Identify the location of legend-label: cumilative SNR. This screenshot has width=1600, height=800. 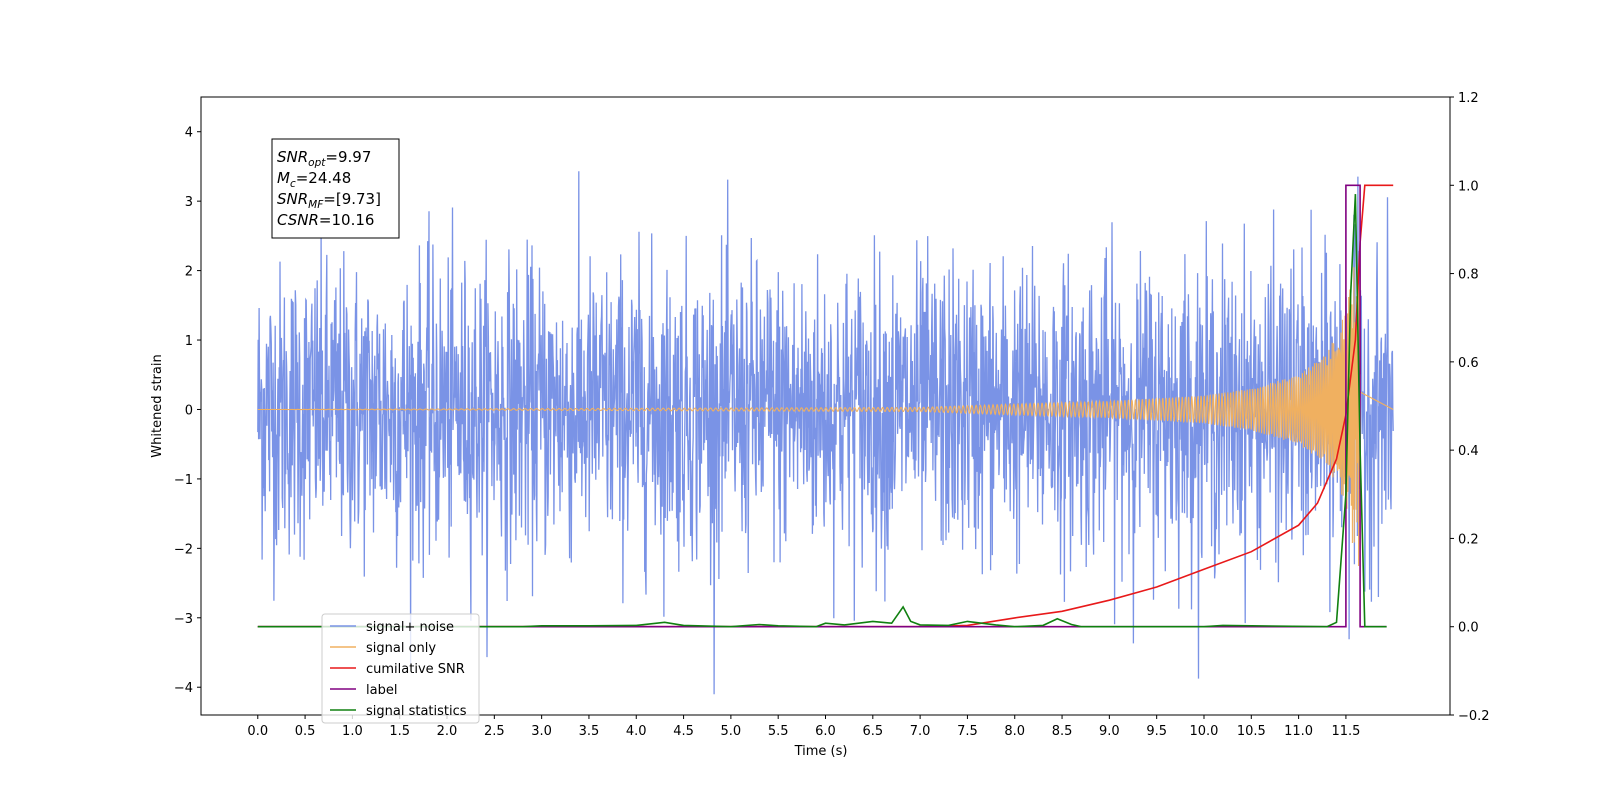
(415, 669).